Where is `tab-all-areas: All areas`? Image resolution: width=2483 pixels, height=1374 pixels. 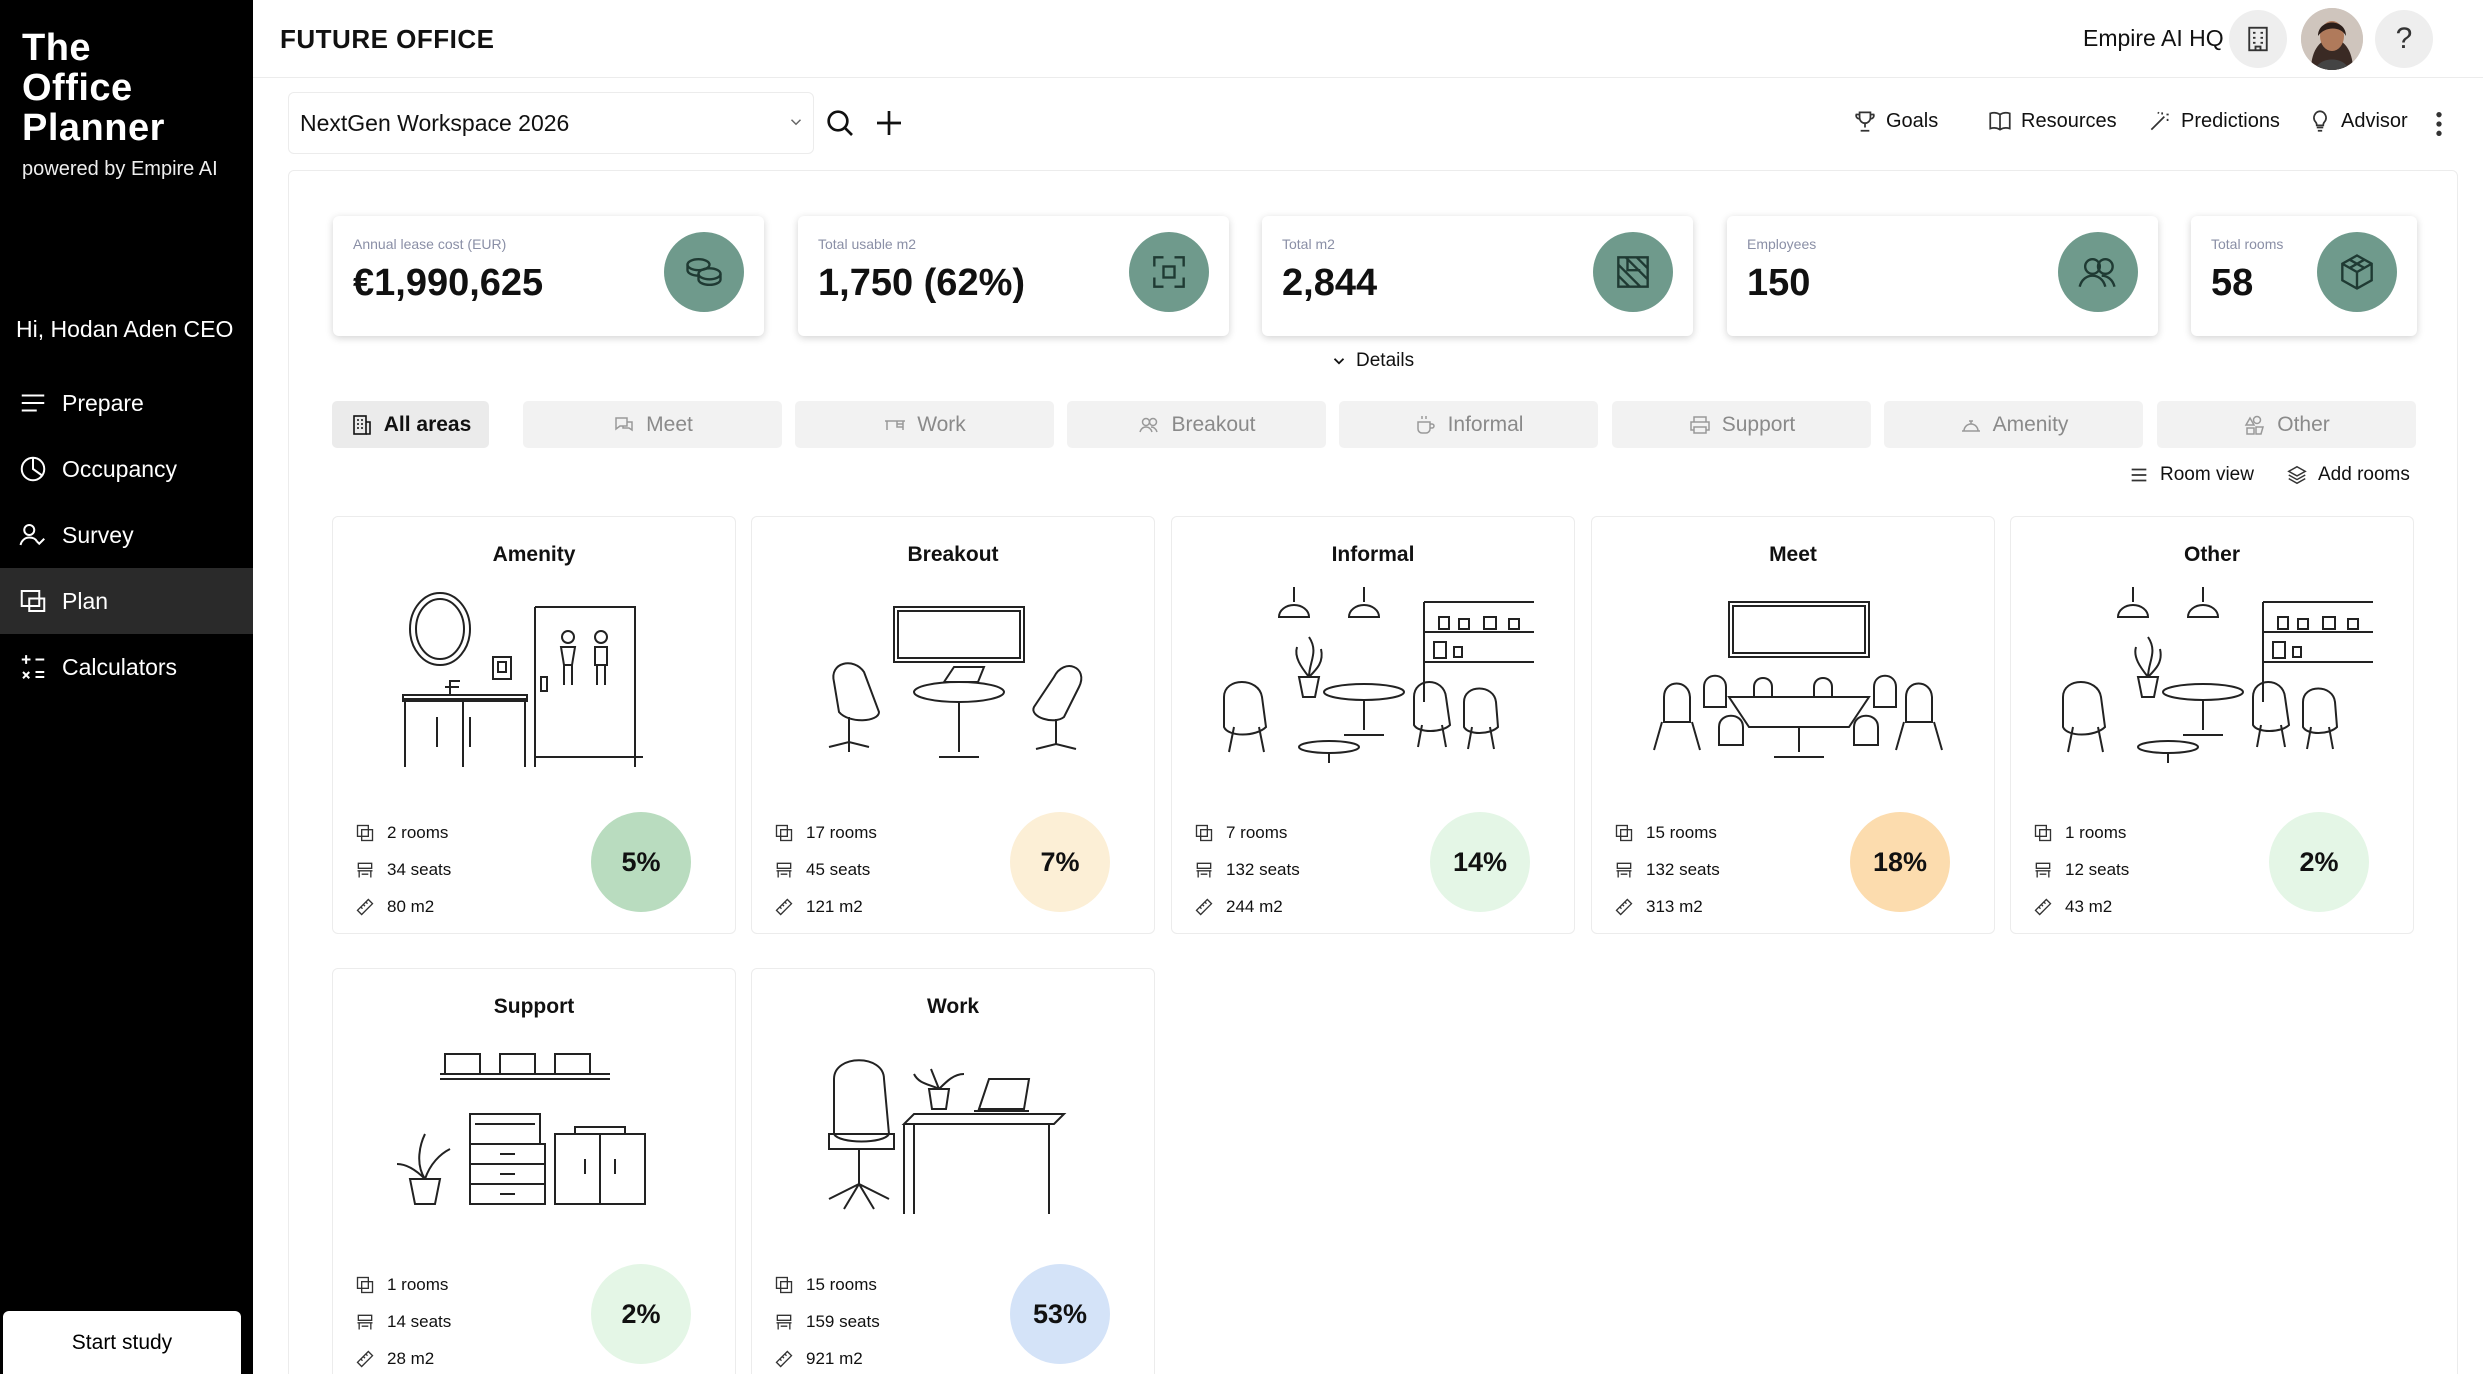 tab-all-areas: All areas is located at coordinates (410, 424).